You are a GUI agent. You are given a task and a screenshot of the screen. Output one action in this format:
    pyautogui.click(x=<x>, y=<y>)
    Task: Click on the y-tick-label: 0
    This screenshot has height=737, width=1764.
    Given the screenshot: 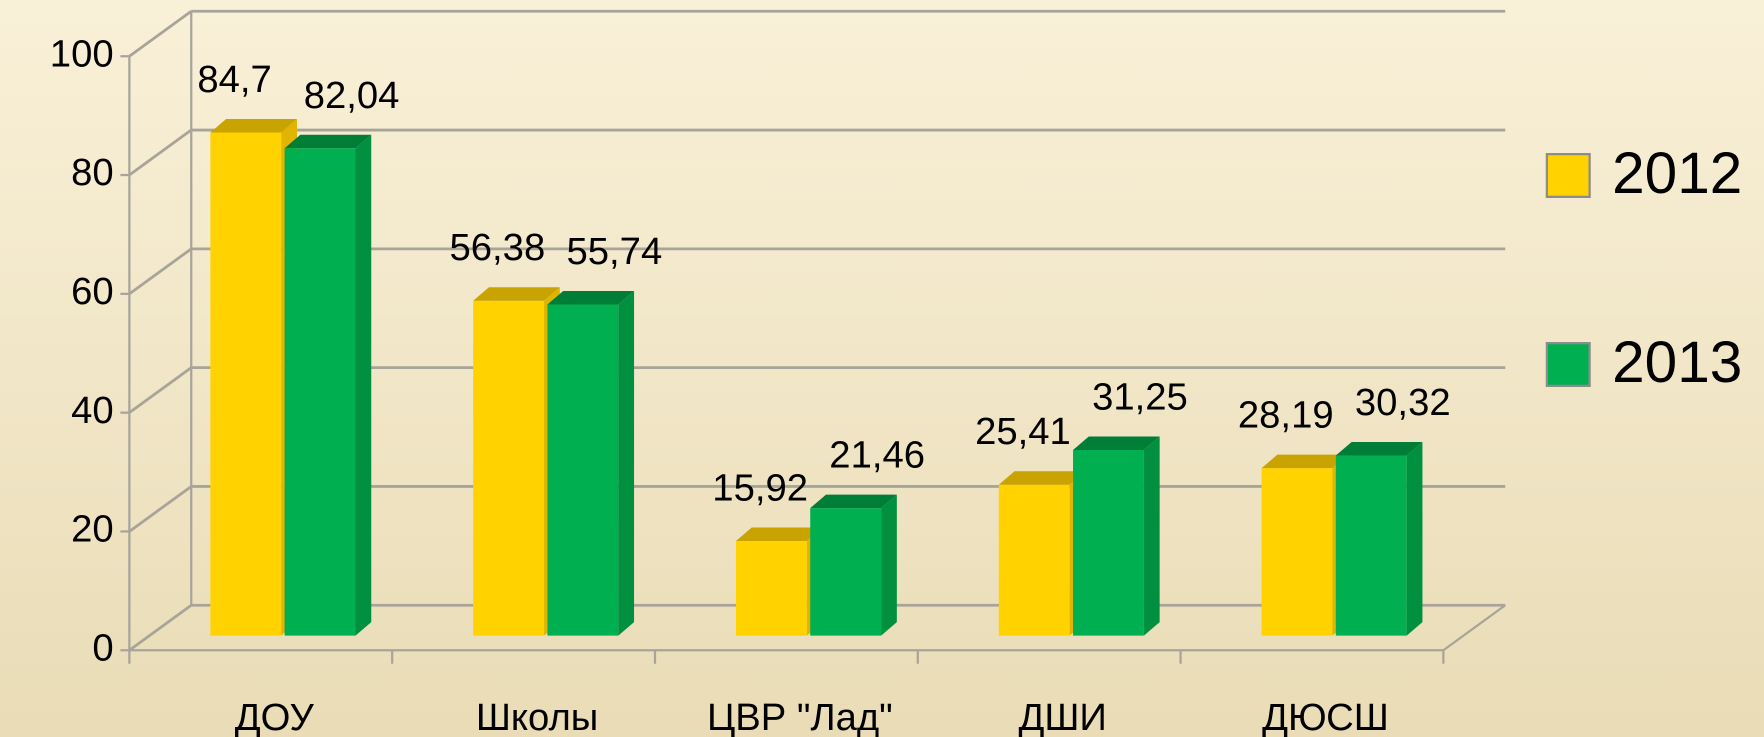 What is the action you would take?
    pyautogui.click(x=102, y=647)
    